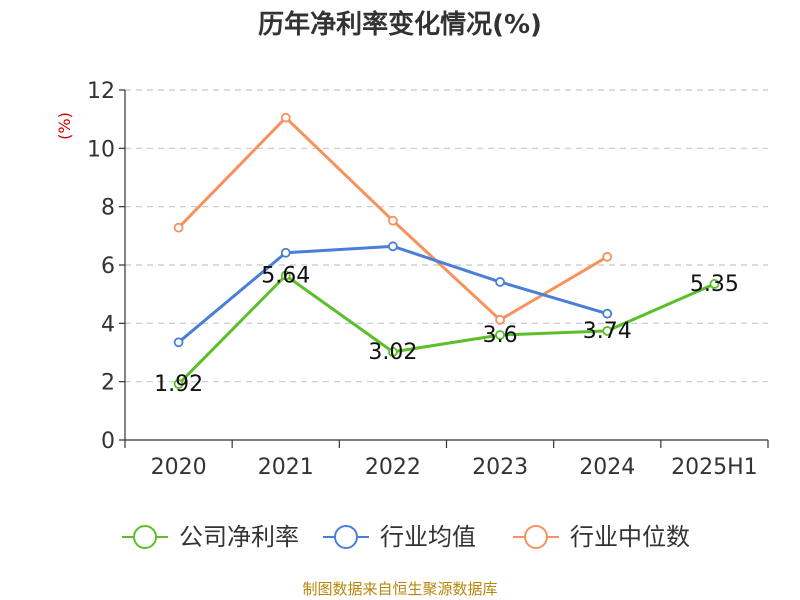 Image resolution: width=800 pixels, height=600 pixels. Describe the element at coordinates (500, 319) in the screenshot. I see `series-2-point-2023` at that location.